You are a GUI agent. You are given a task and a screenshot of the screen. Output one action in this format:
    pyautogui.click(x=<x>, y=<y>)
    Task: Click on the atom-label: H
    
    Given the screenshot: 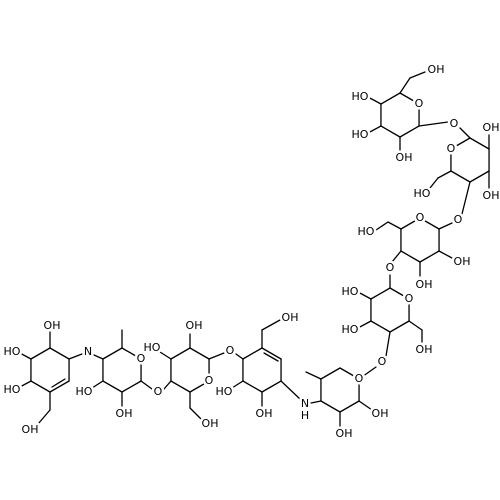 What is the action you would take?
    pyautogui.click(x=305, y=415)
    